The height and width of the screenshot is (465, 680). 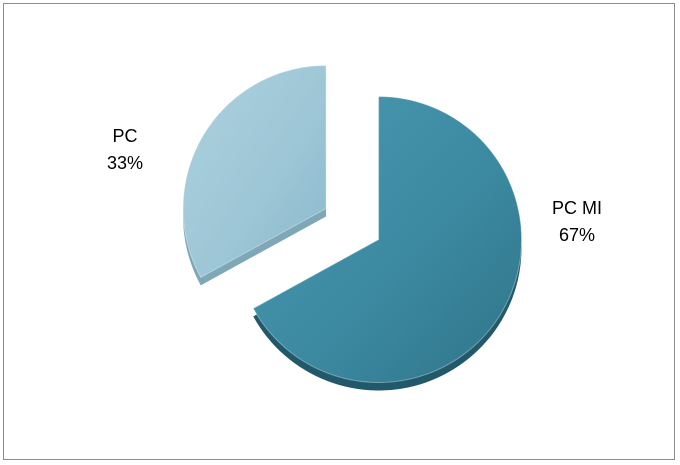 I want to click on slice-percent-label: 67%, so click(x=577, y=235).